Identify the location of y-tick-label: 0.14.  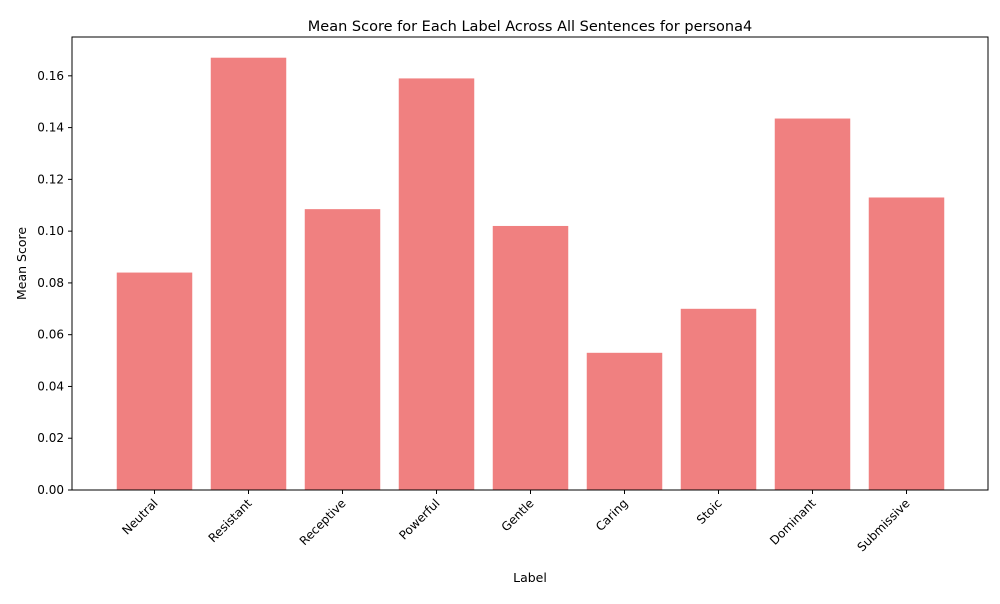
(50, 128).